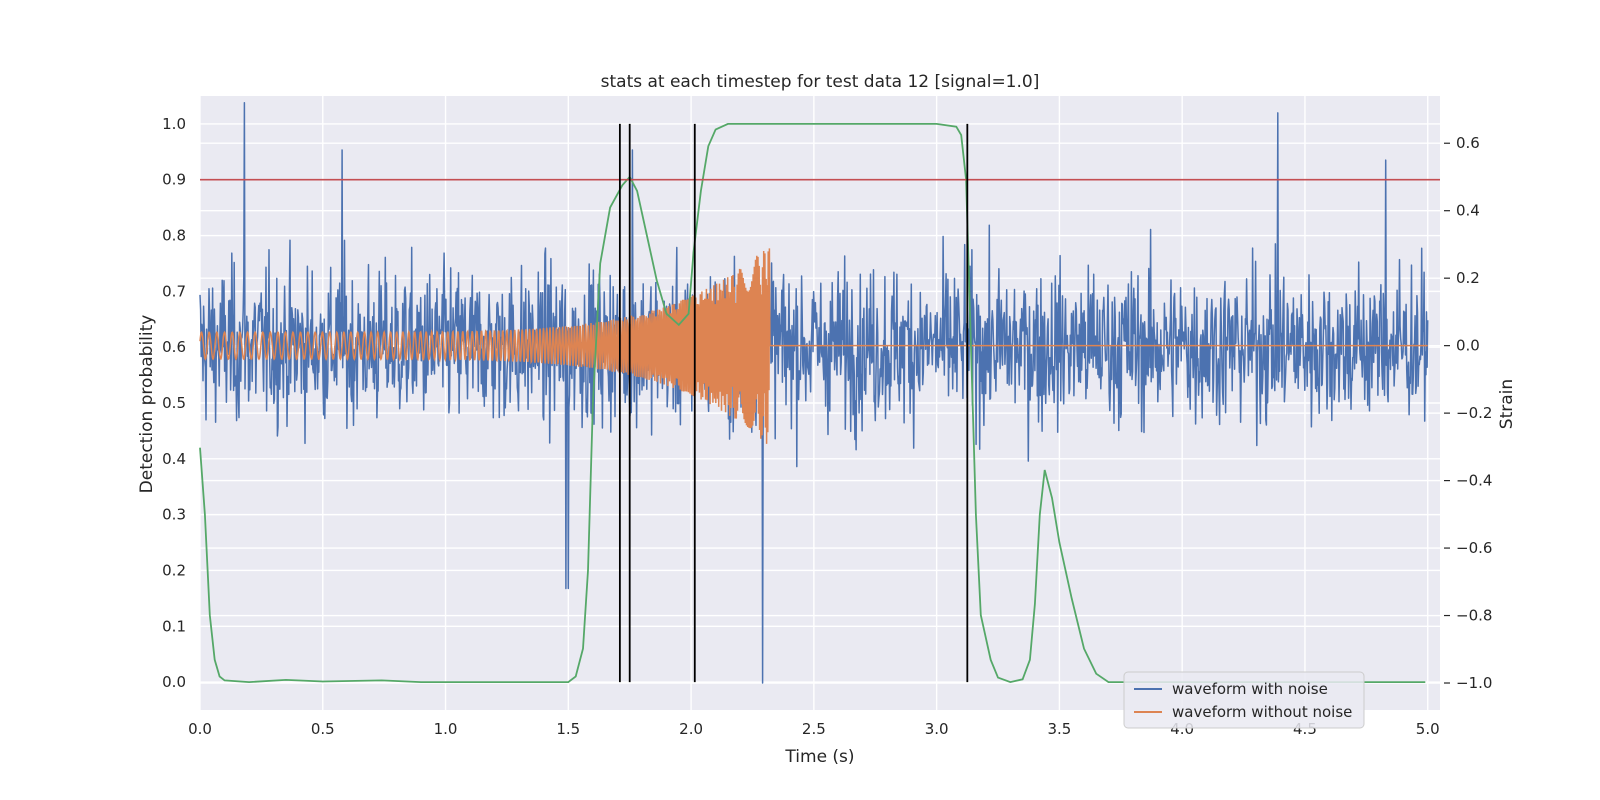 This screenshot has width=1600, height=800. What do you see at coordinates (174, 124) in the screenshot?
I see `y-left-tick-label: 1.0` at bounding box center [174, 124].